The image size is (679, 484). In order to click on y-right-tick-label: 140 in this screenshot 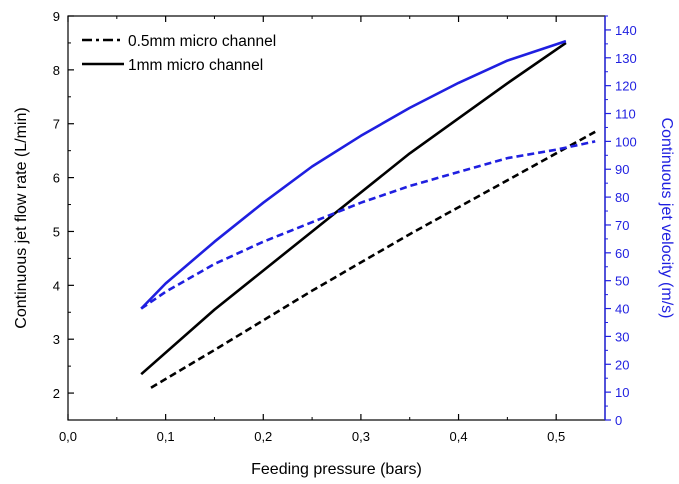, I will do `click(626, 30)`.